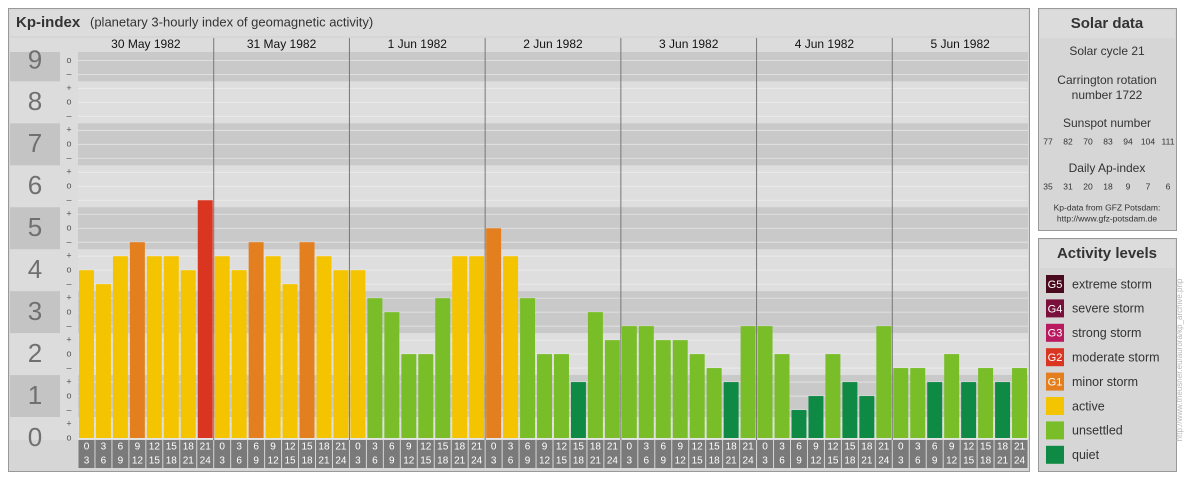 The height and width of the screenshot is (480, 1184). Describe the element at coordinates (35, 311) in the screenshot. I see `y-tick-label: 3` at that location.